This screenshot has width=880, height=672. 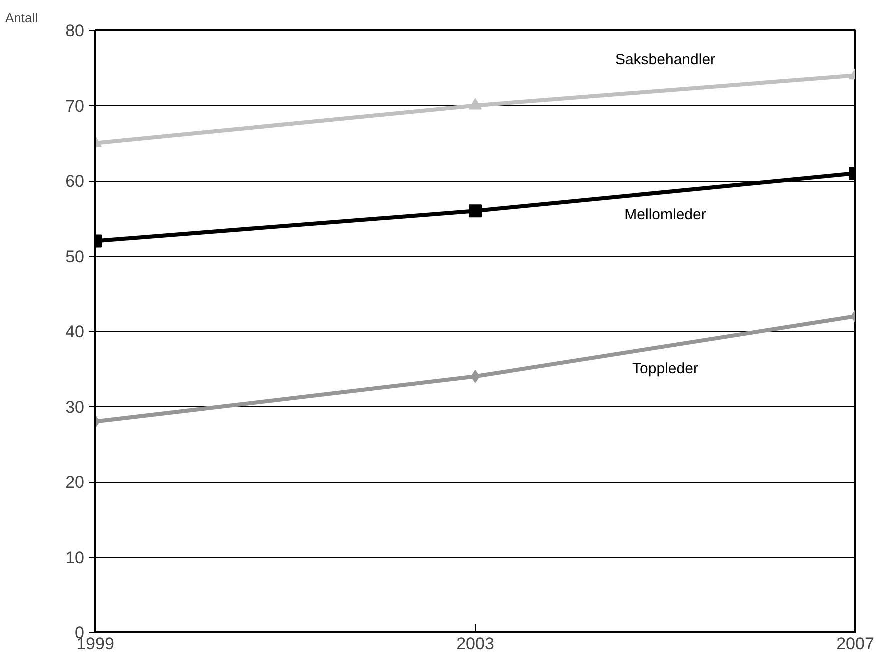 I want to click on y-axis-title: Antall, so click(x=22, y=18).